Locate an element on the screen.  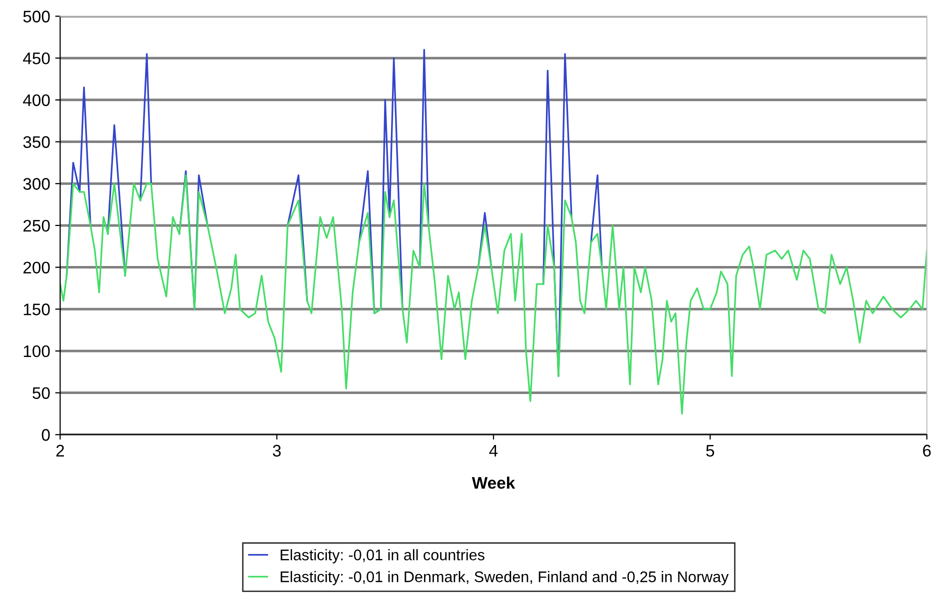
y-tick-label: 500 is located at coordinates (36, 16).